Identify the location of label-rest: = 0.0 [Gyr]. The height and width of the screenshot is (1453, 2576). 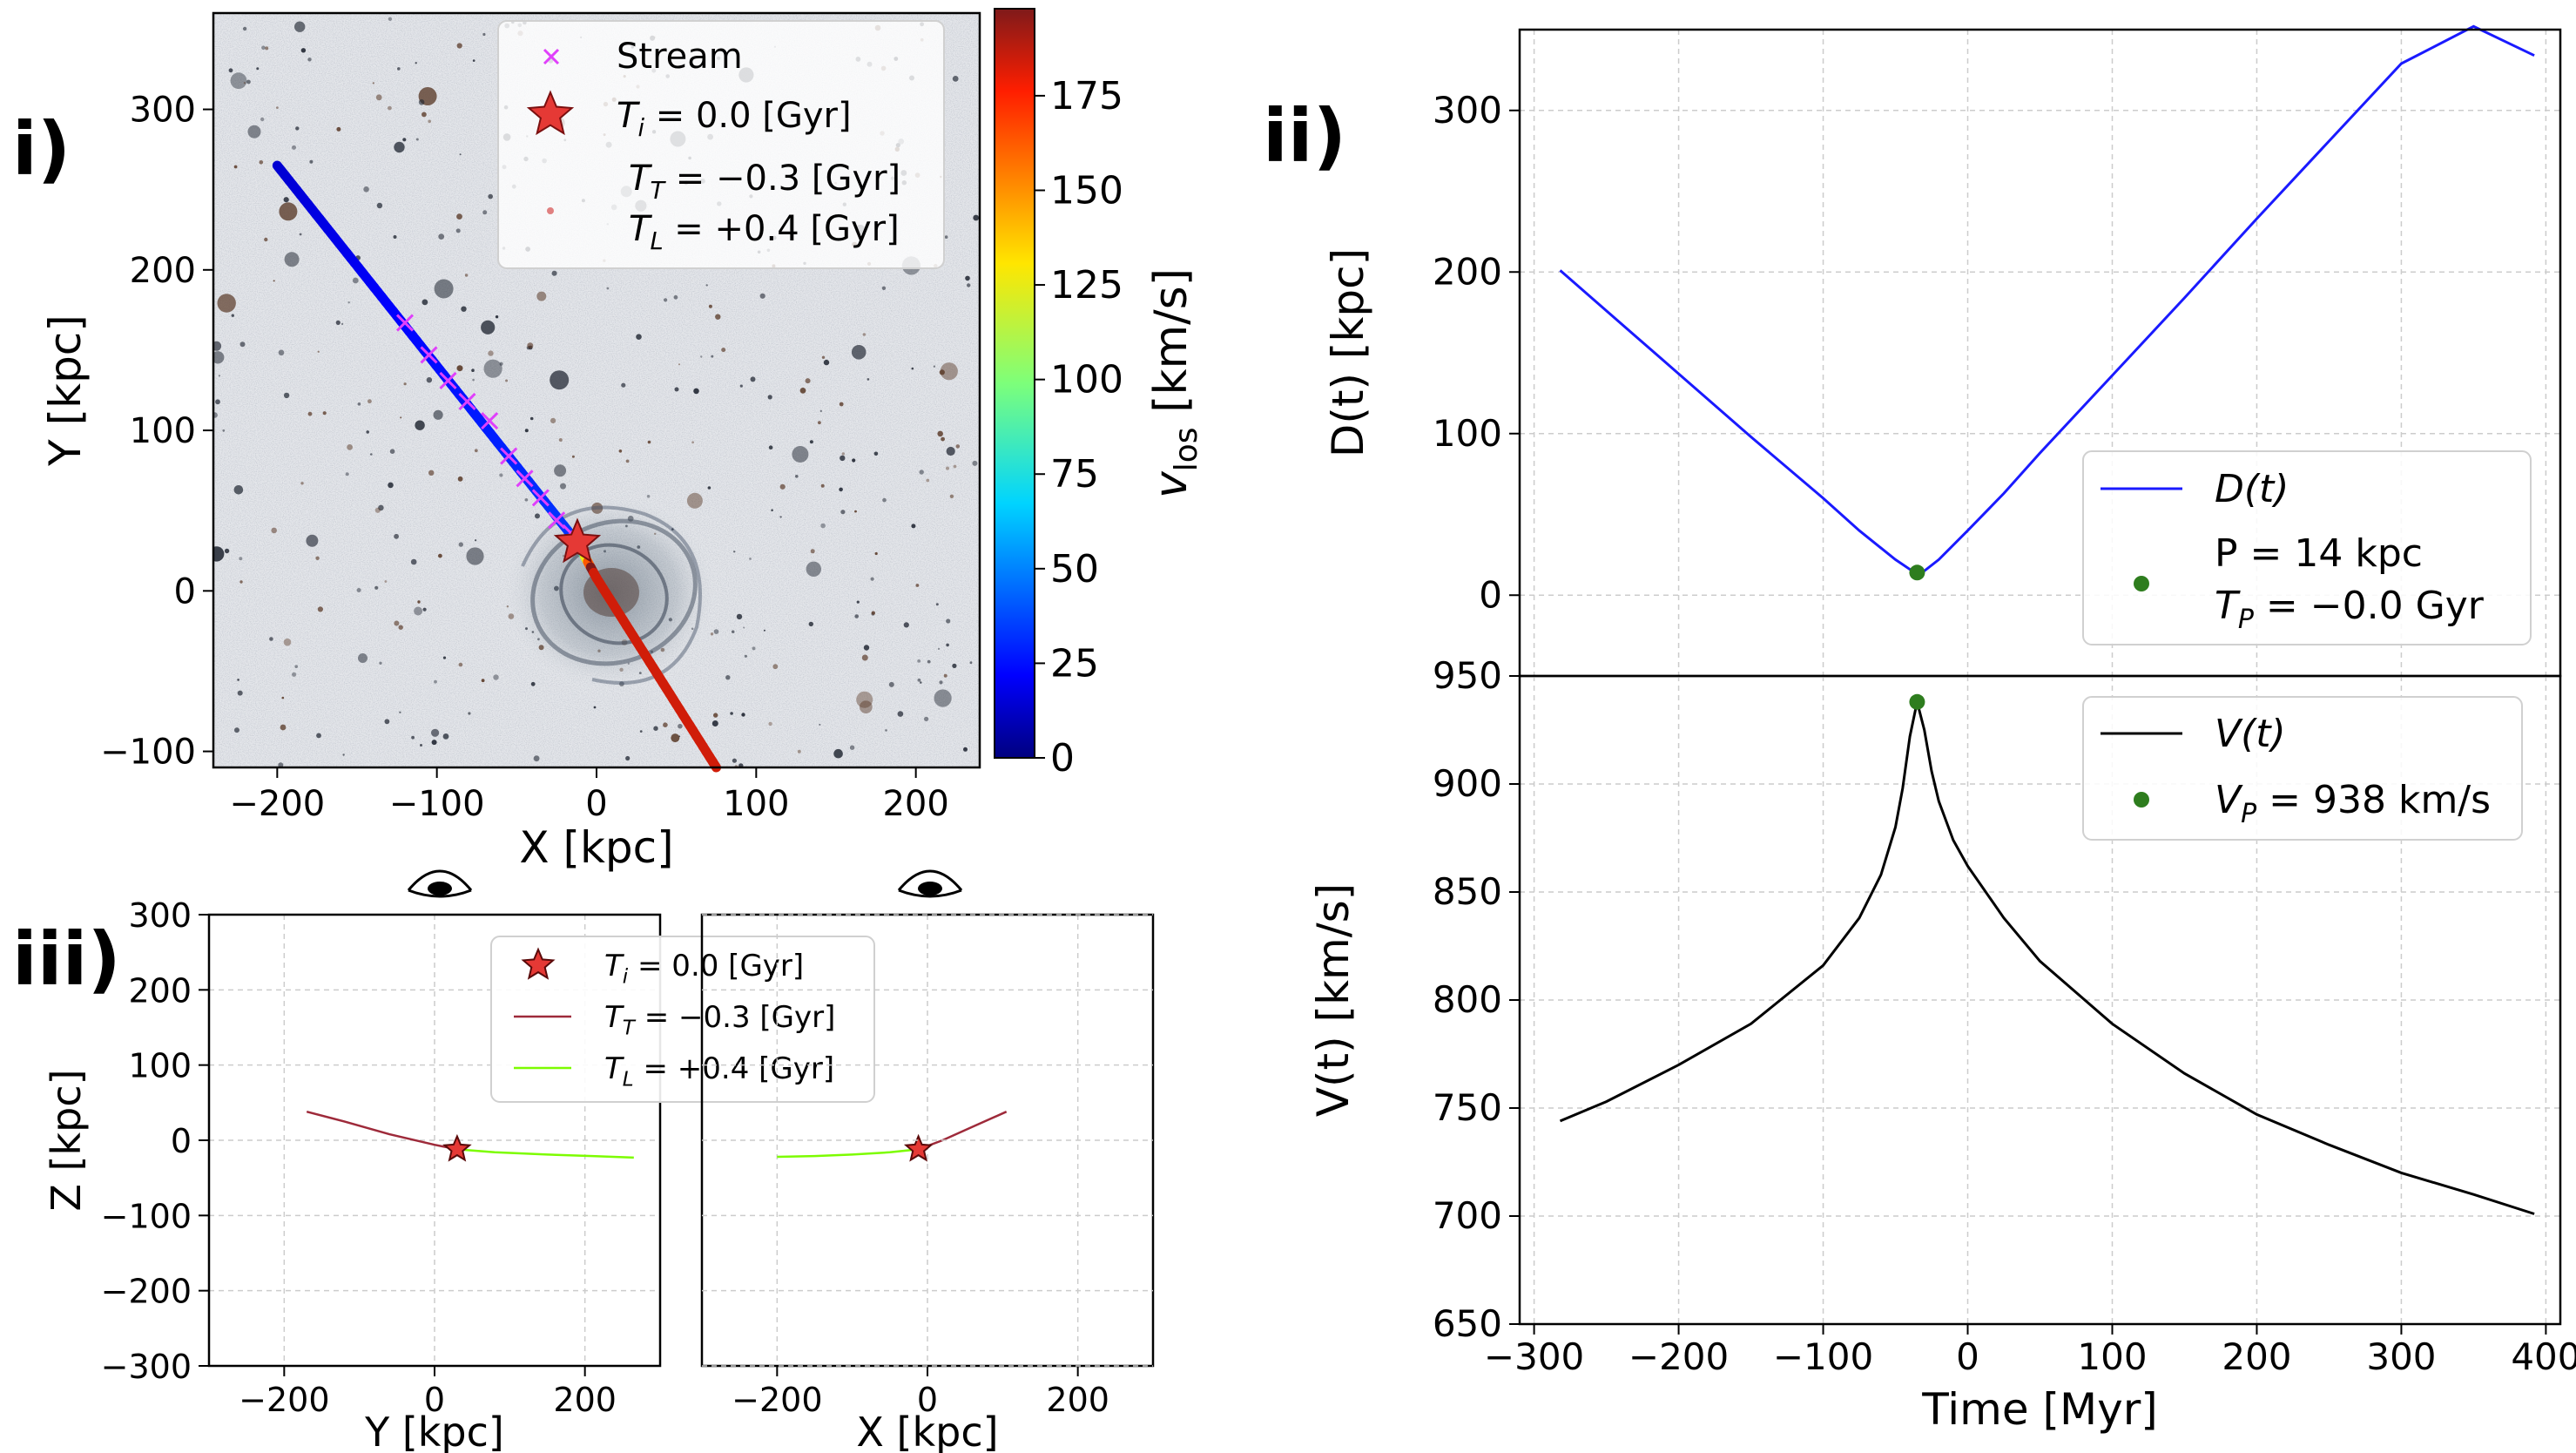
(748, 116).